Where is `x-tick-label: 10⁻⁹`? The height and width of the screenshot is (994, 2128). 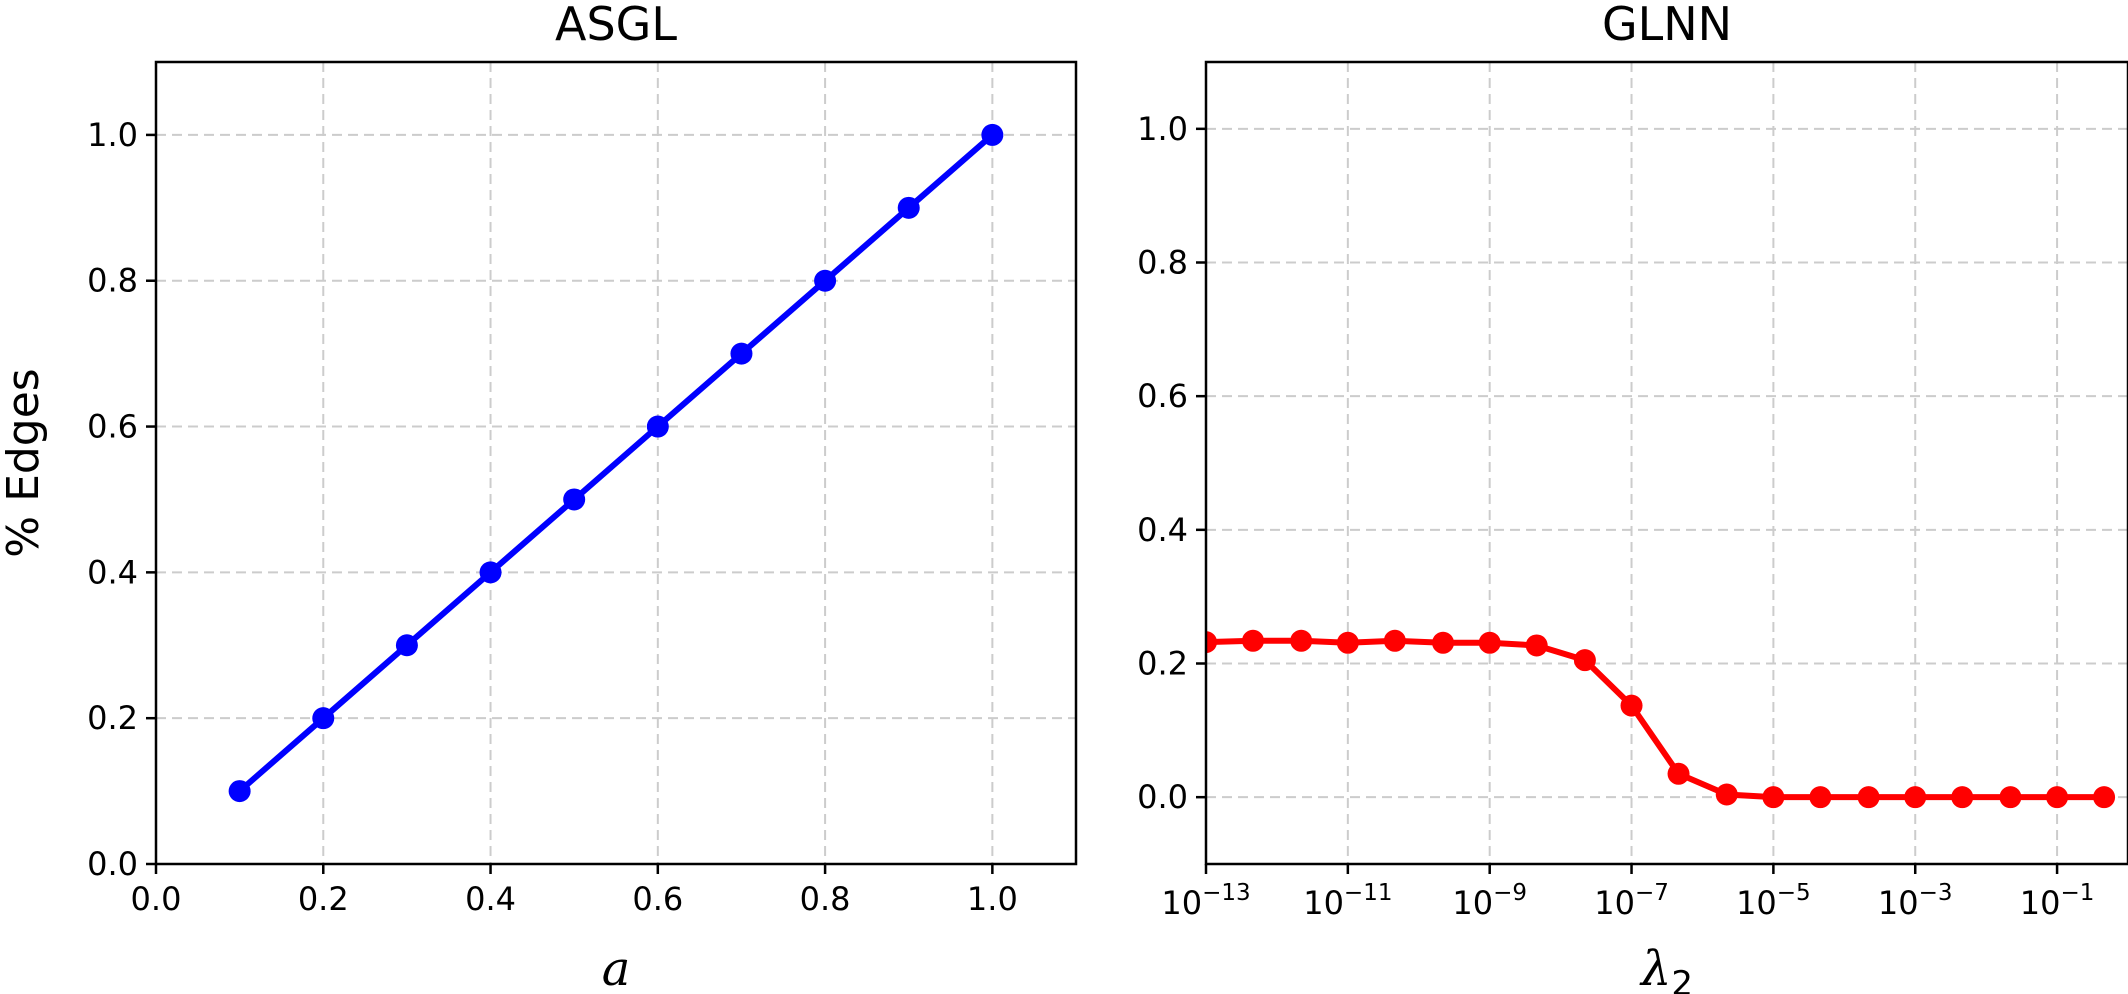
x-tick-label: 10⁻⁹ is located at coordinates (1489, 901).